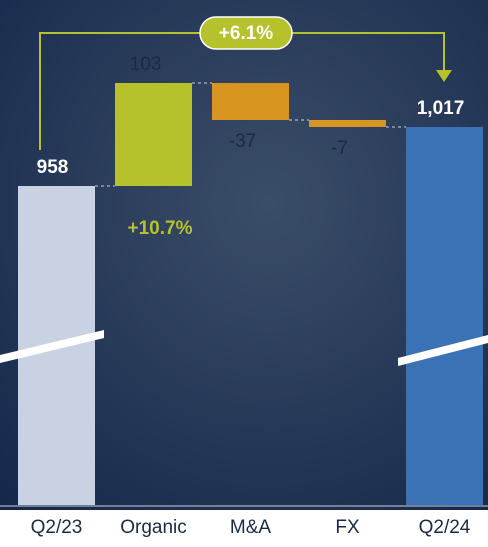 Image resolution: width=488 pixels, height=547 pixels. Describe the element at coordinates (441, 108) in the screenshot. I see `value-label: 1,017` at that location.